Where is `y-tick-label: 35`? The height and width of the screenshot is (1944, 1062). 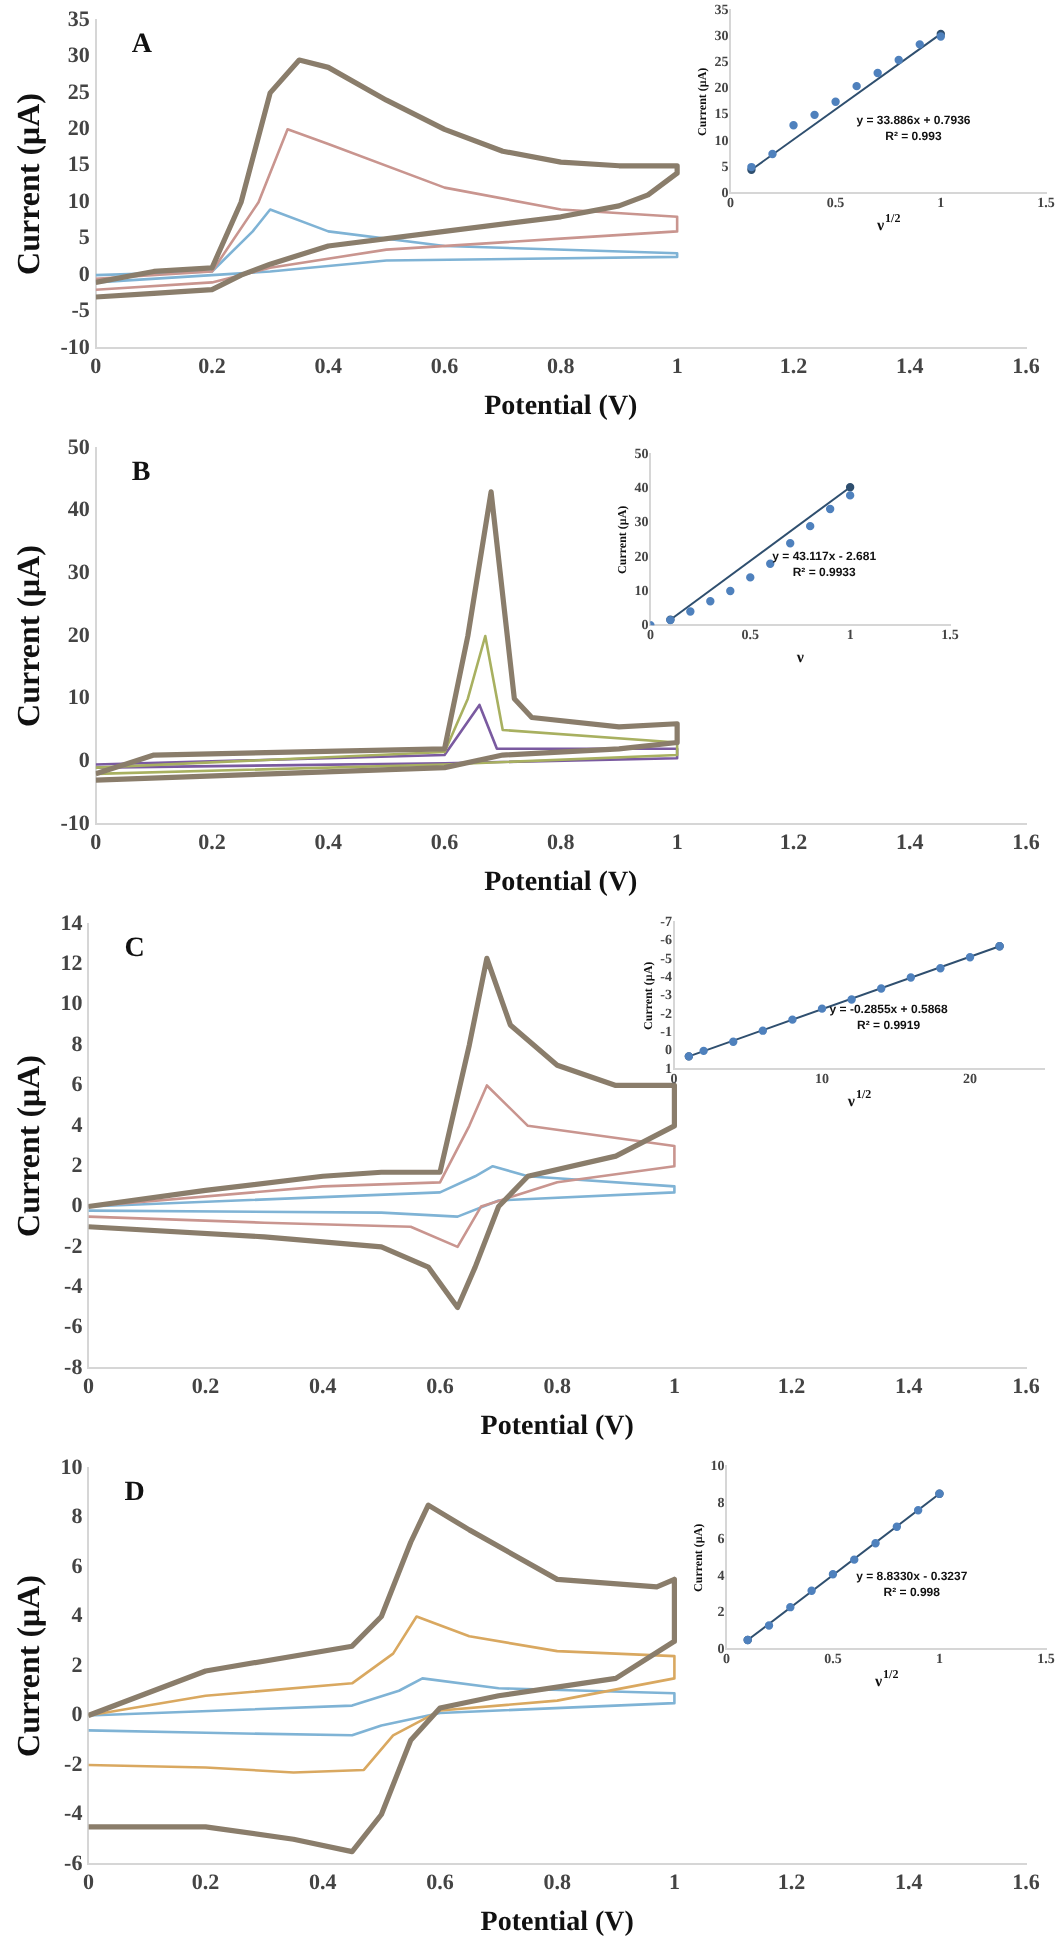 y-tick-label: 35 is located at coordinates (79, 19).